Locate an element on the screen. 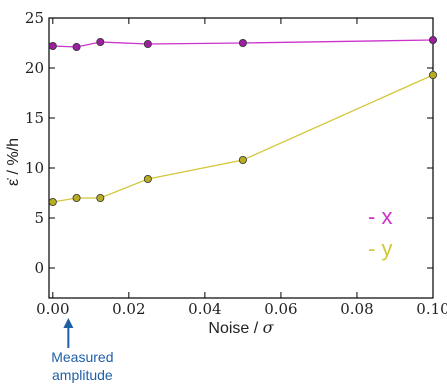 The height and width of the screenshot is (386, 447). annotation-text-line1: Measured is located at coordinates (82, 357).